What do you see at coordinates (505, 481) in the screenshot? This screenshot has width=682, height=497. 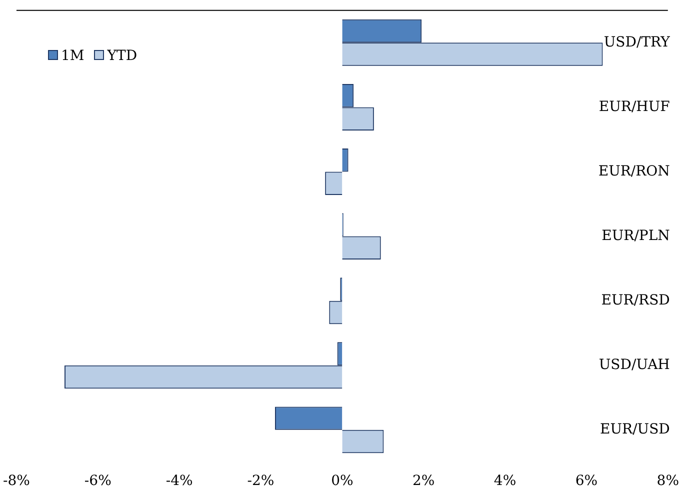 I see `x-tick-label: 4%` at bounding box center [505, 481].